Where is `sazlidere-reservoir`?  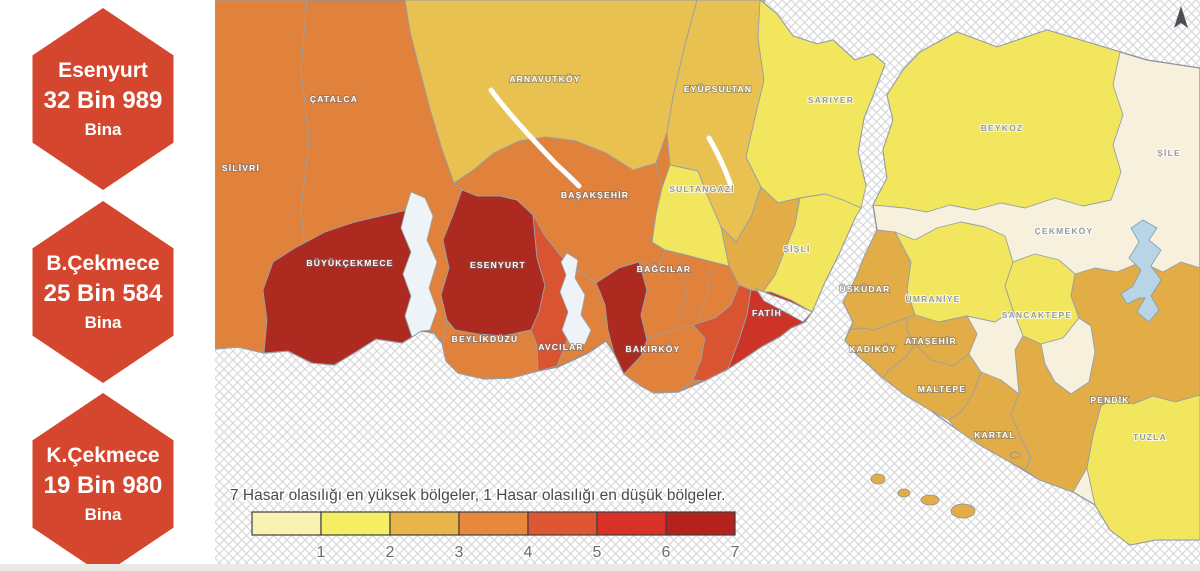
sazlidere-reservoir is located at coordinates (535, 138).